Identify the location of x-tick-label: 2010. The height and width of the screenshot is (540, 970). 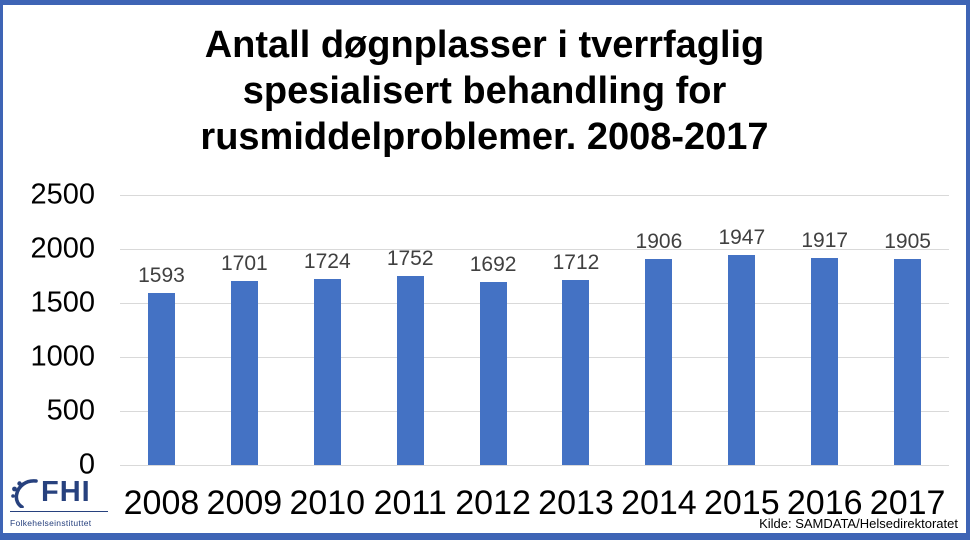
(327, 503).